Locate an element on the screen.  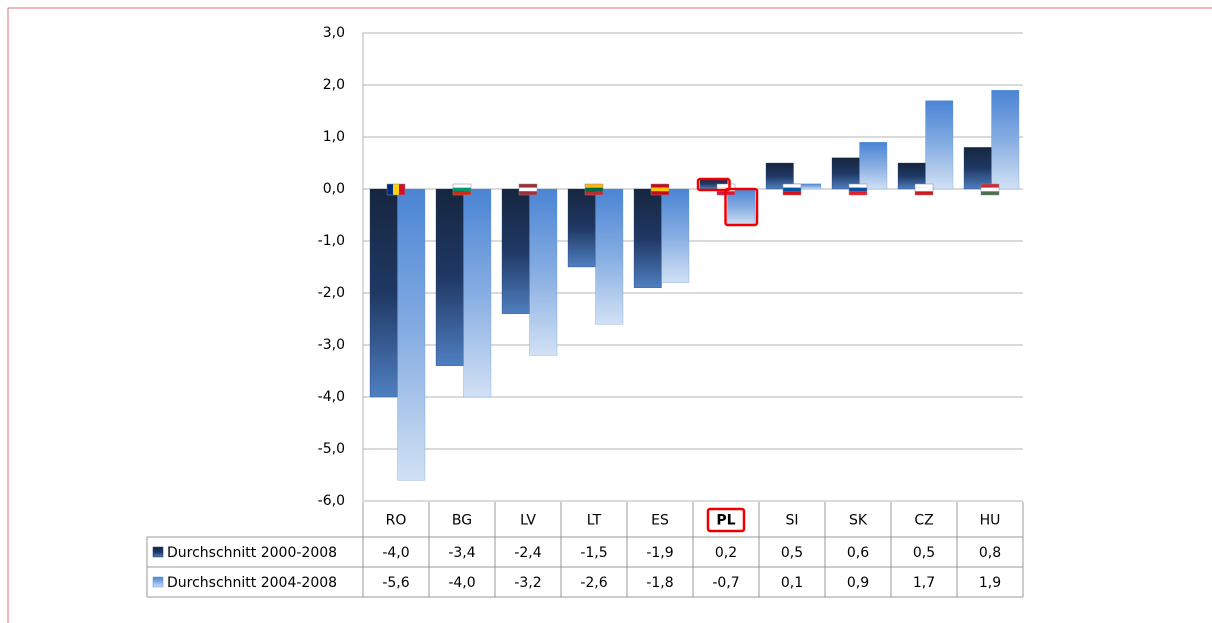
x-tick-label: LV is located at coordinates (528, 521).